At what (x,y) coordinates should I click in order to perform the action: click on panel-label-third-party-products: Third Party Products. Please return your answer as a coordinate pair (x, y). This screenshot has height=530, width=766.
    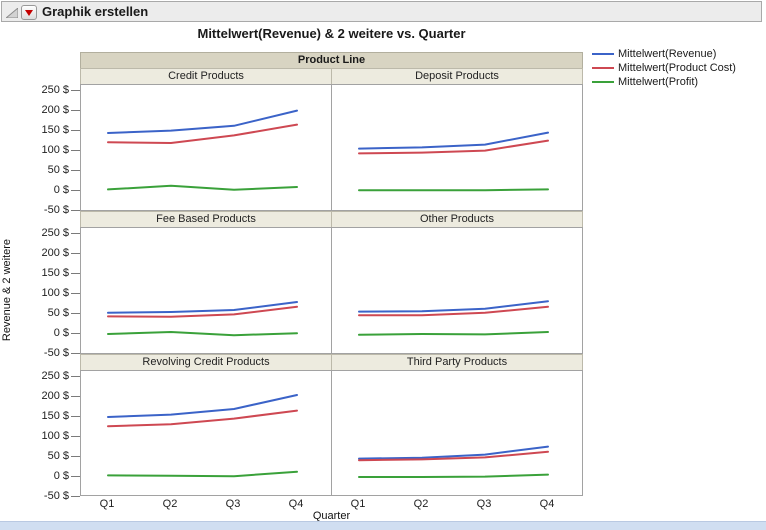
    Looking at the image, I should click on (457, 362).